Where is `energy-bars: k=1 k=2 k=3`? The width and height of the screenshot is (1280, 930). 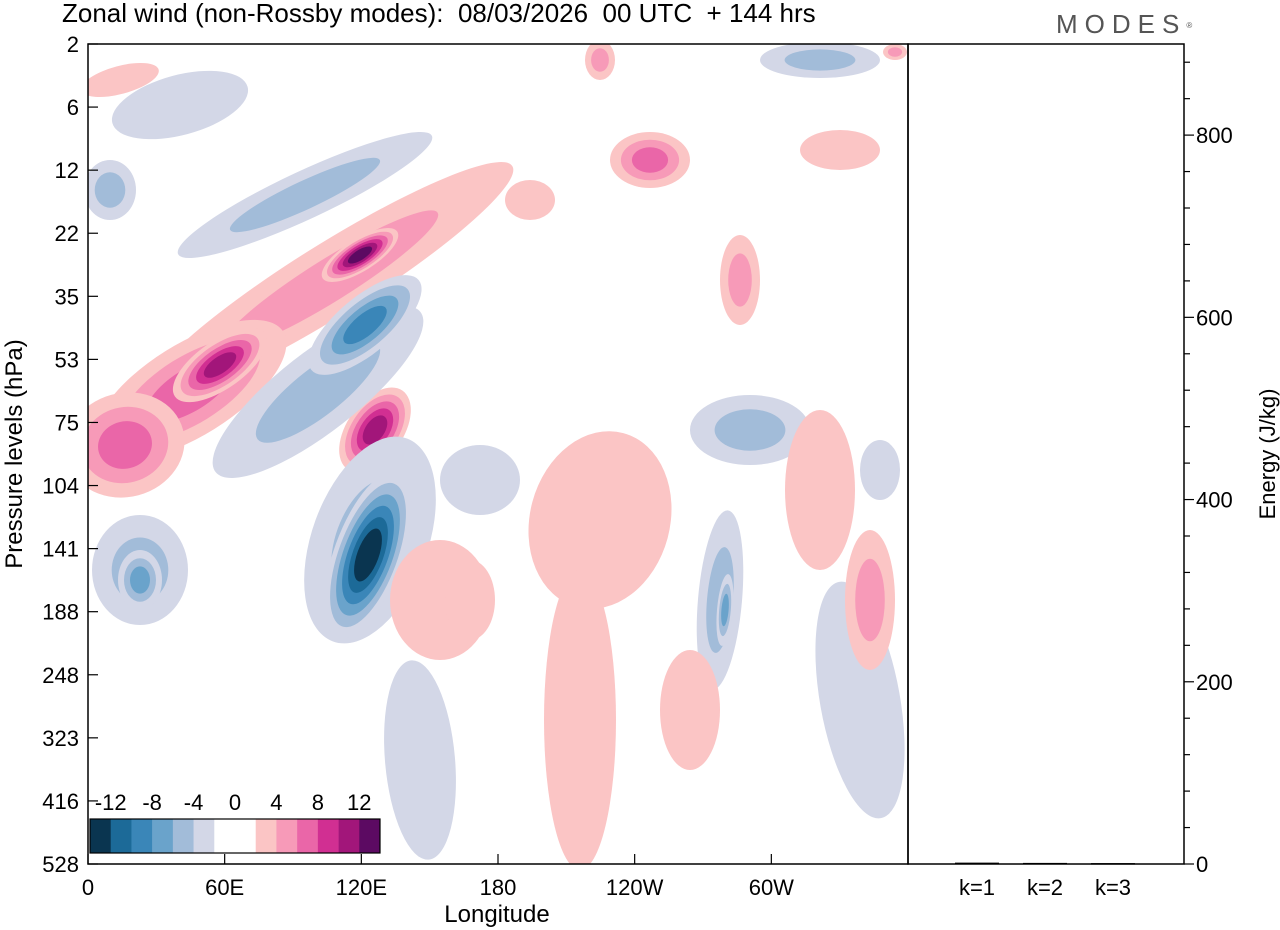
energy-bars: k=1 k=2 k=3 is located at coordinates (1045, 881).